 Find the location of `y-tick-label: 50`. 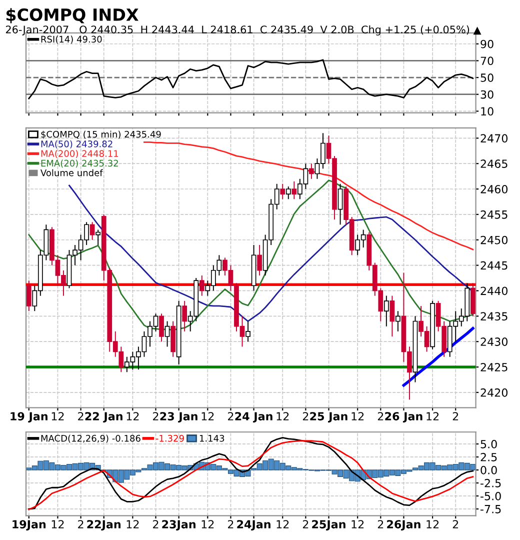

y-tick-label: 50 is located at coordinates (487, 78).